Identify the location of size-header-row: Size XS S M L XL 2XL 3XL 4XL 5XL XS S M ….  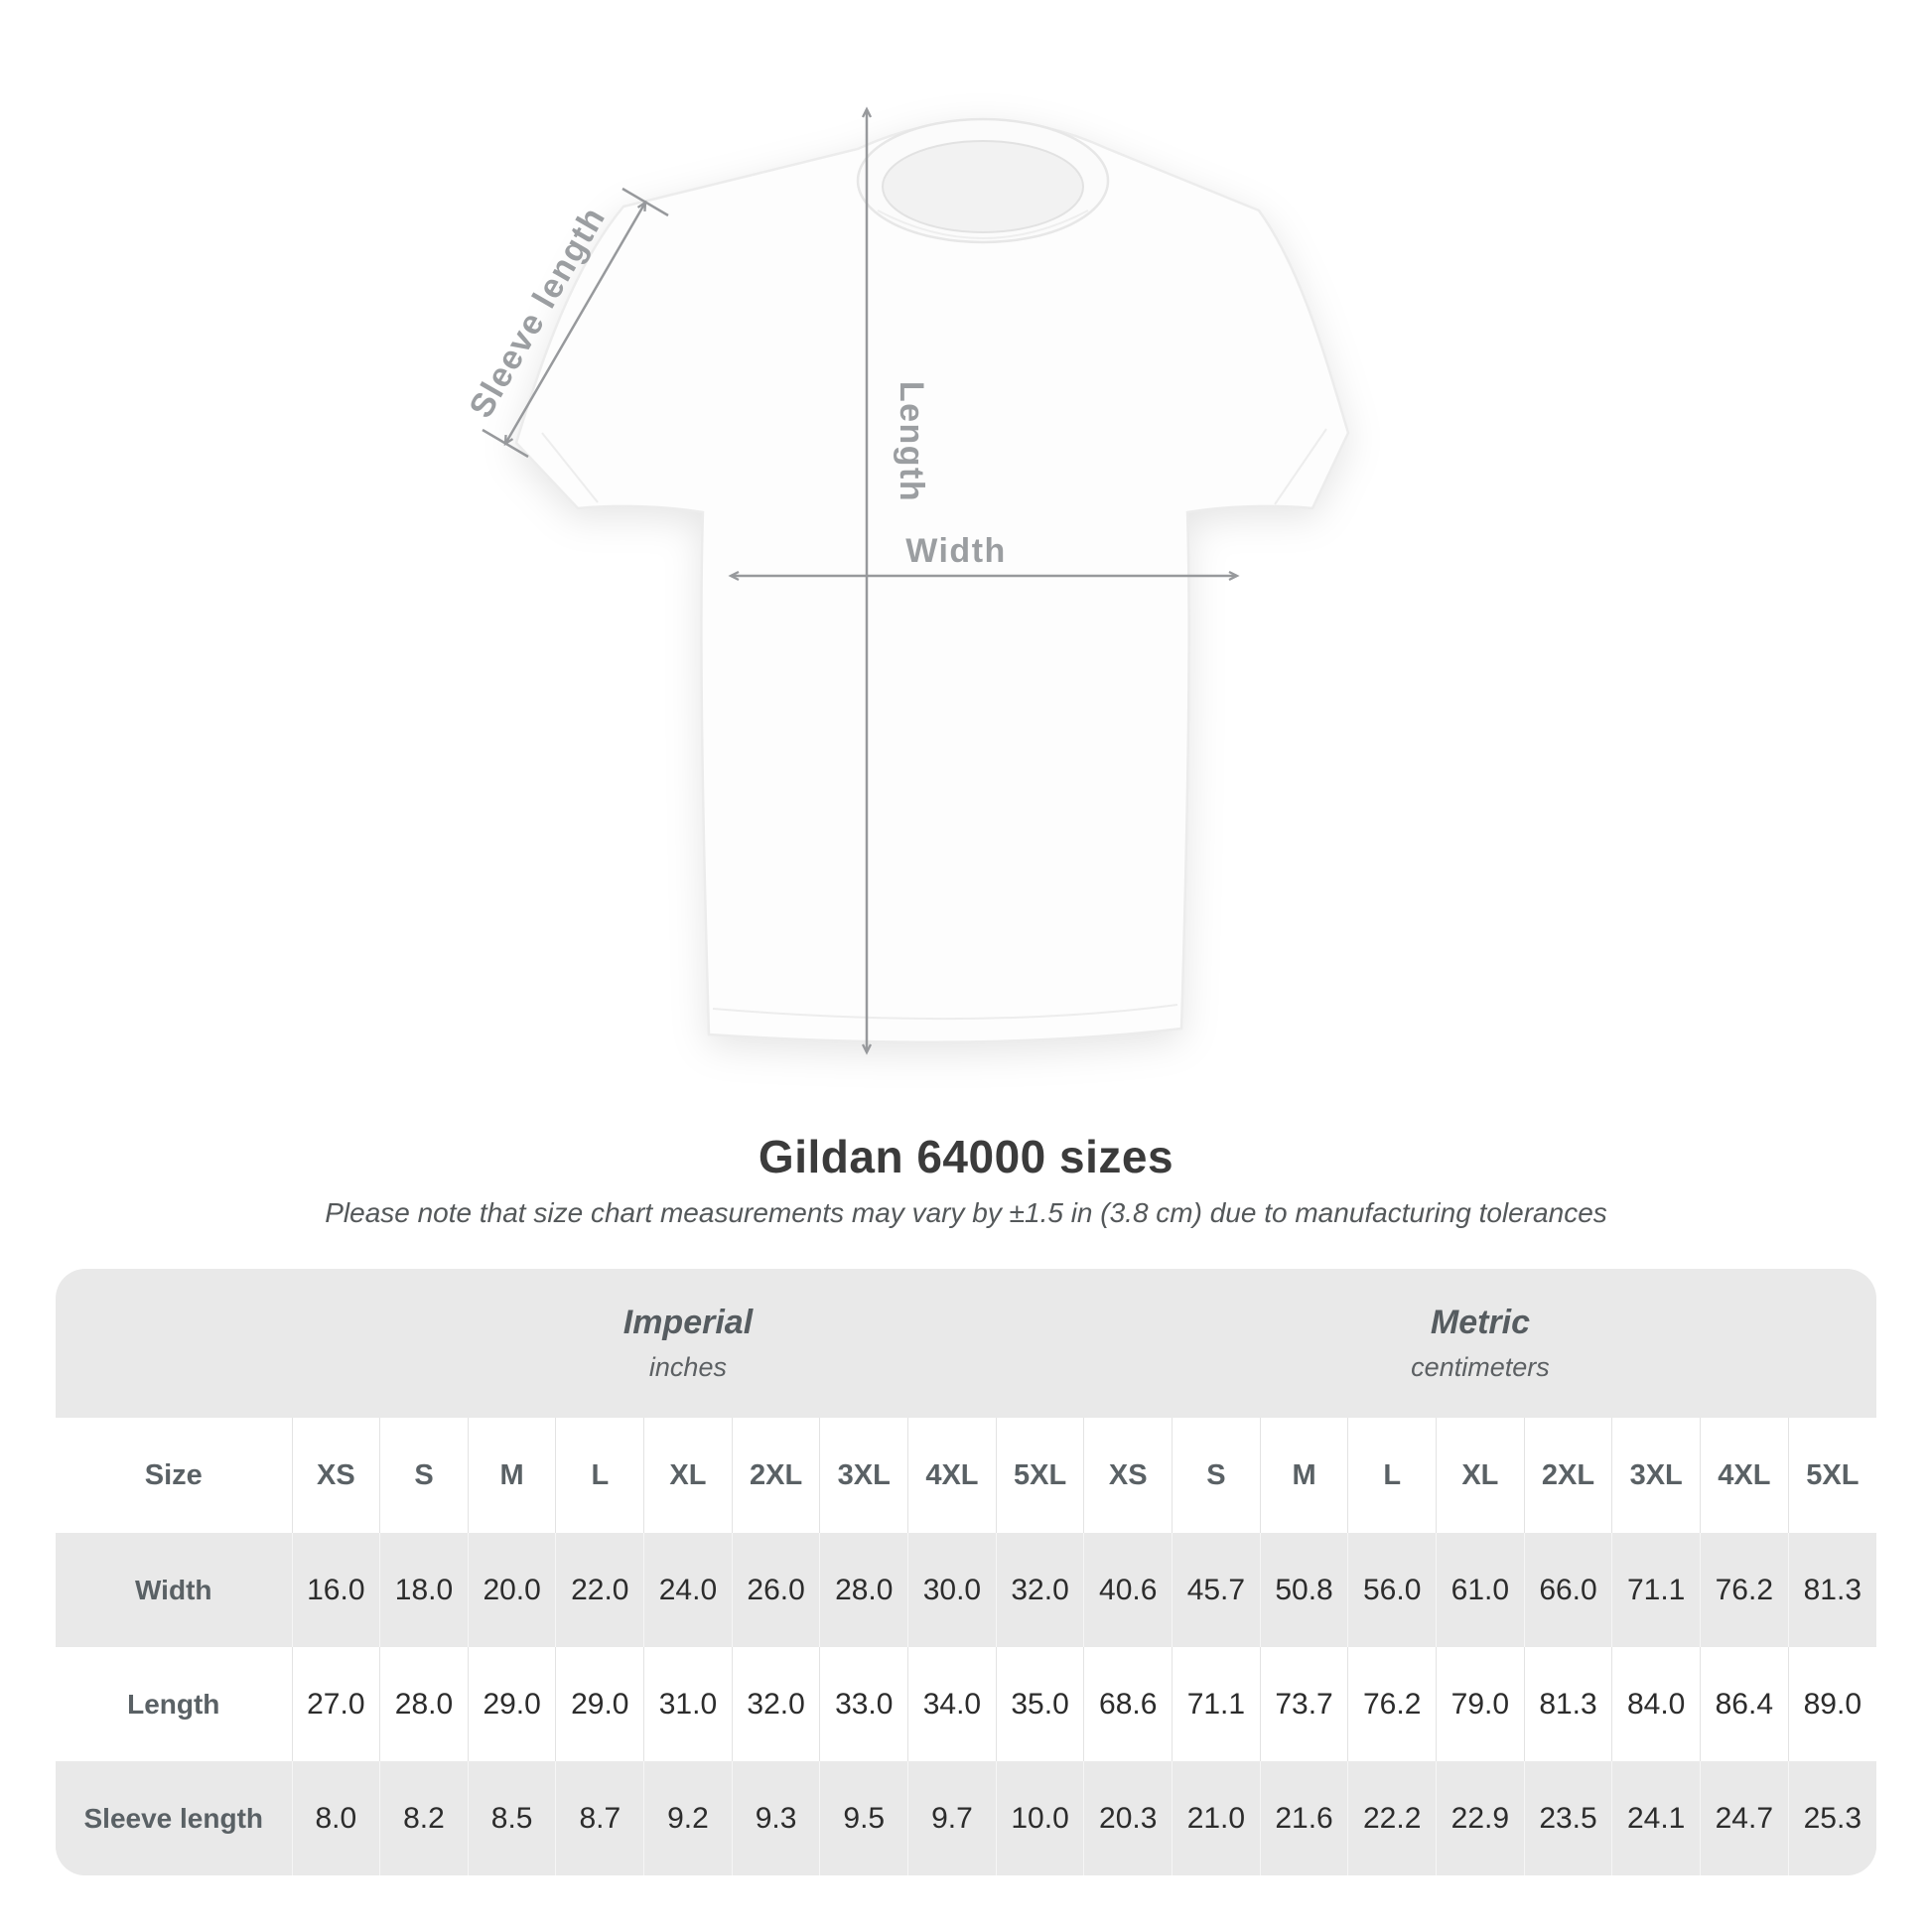
(966, 1475).